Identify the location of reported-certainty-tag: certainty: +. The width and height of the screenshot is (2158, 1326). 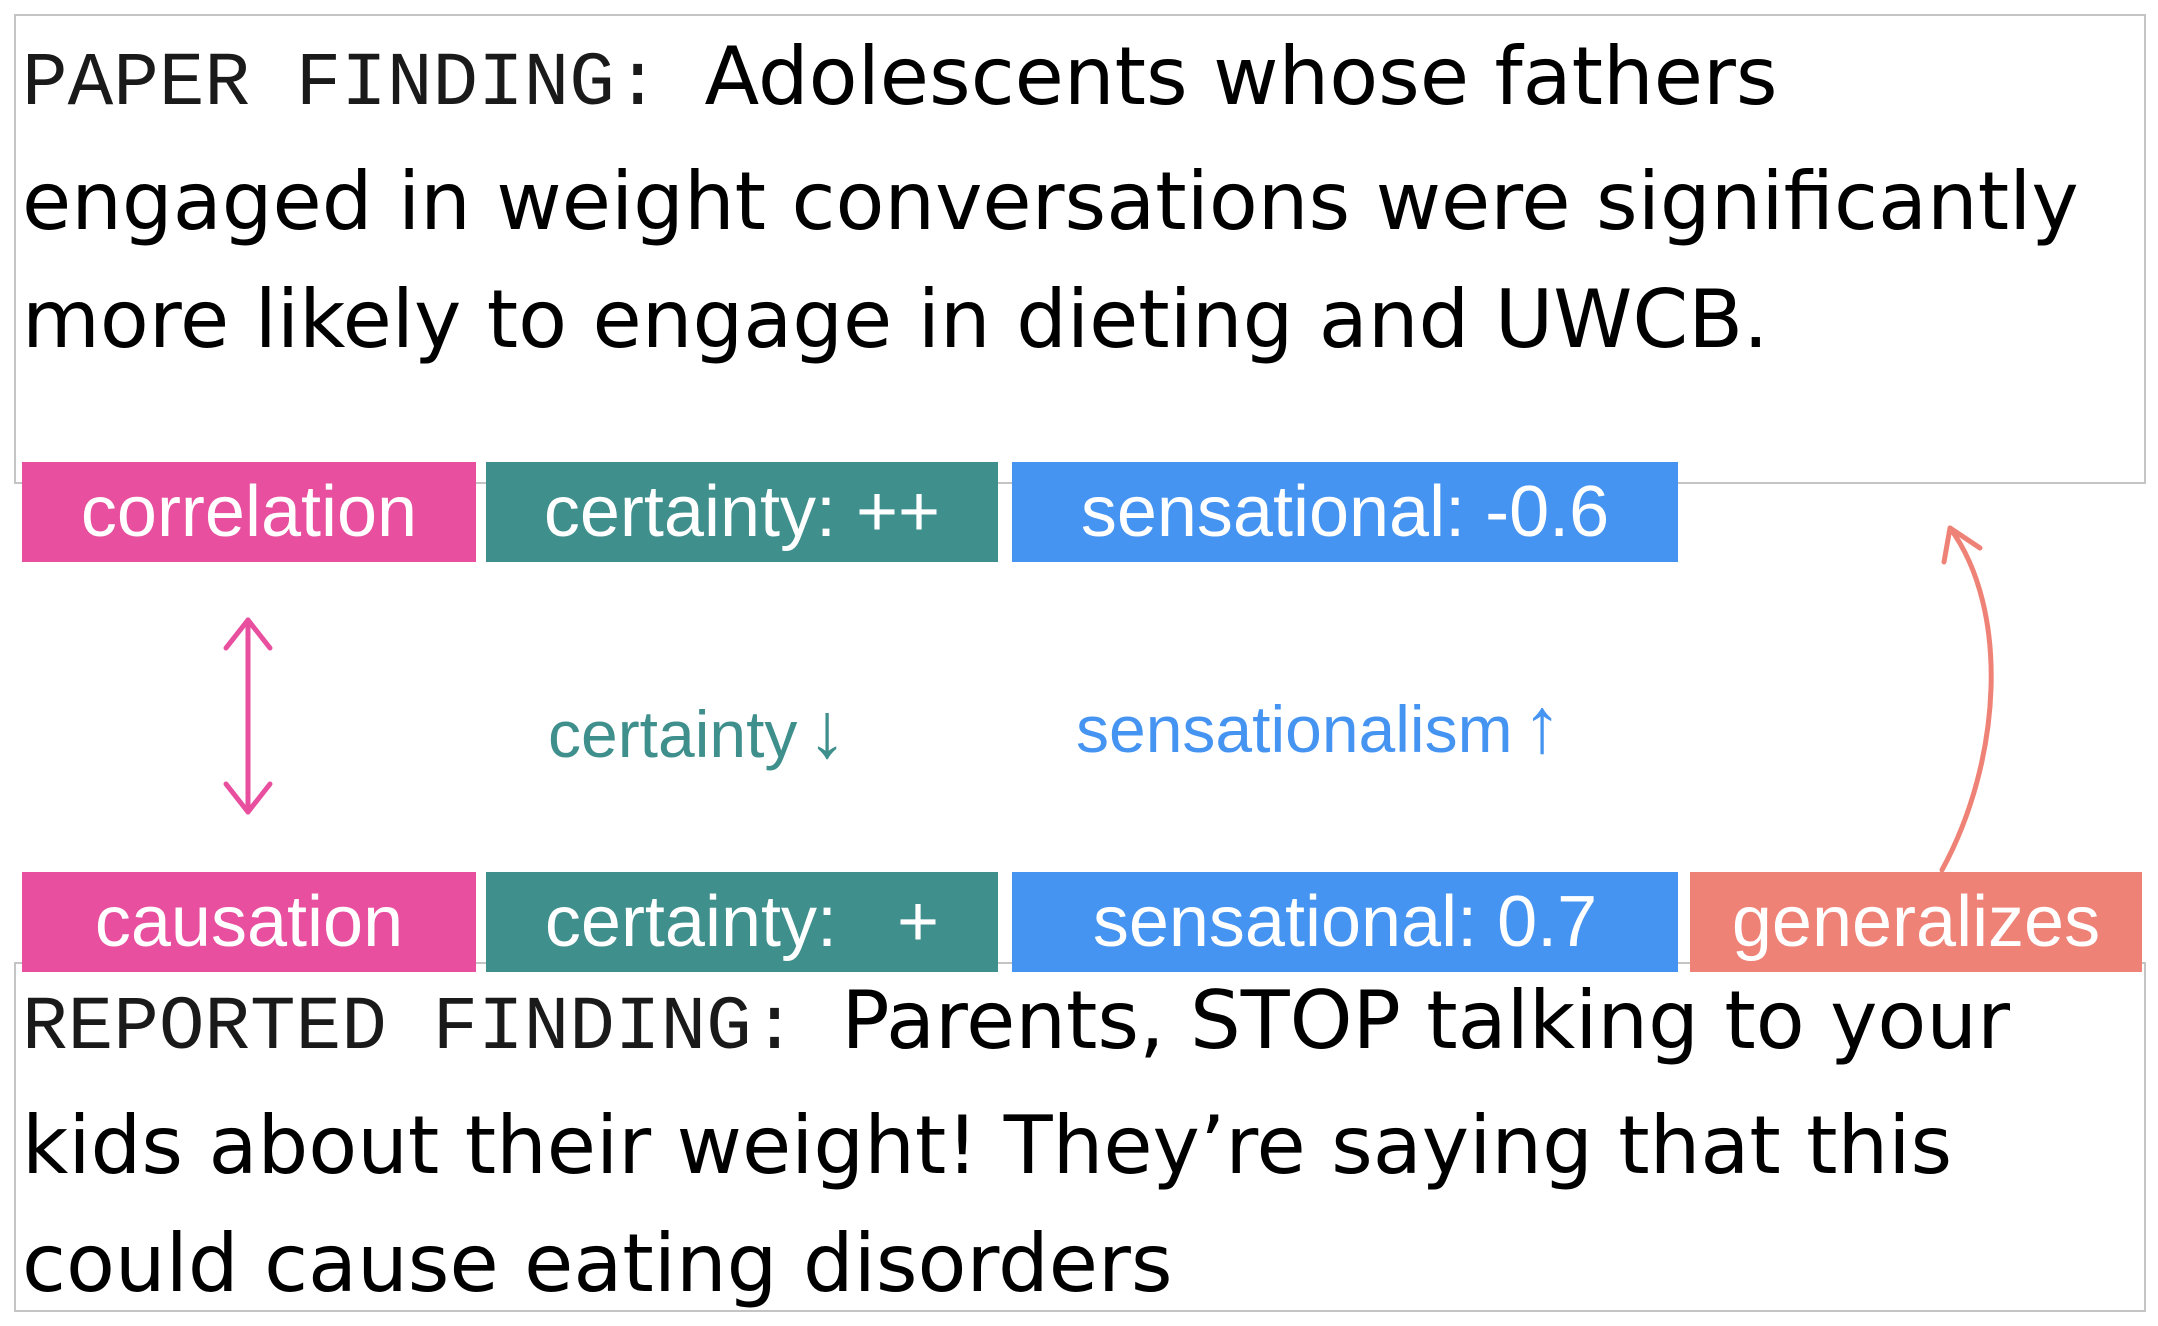
(742, 922).